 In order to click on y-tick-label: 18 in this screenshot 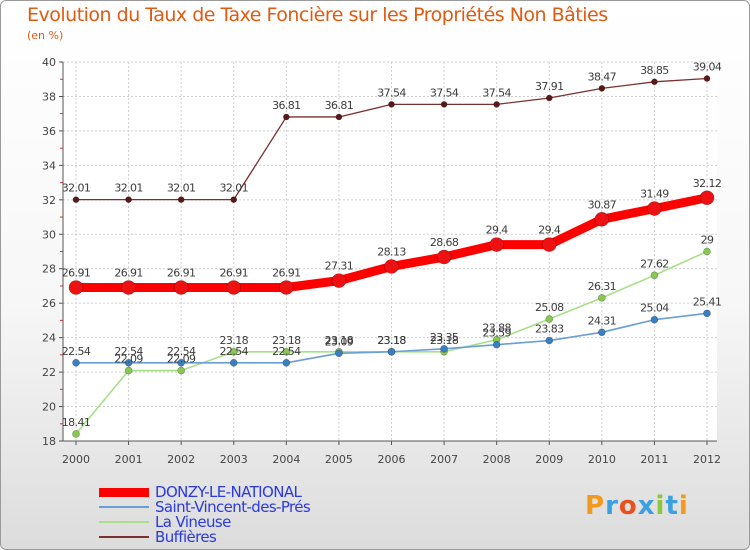, I will do `click(49, 441)`.